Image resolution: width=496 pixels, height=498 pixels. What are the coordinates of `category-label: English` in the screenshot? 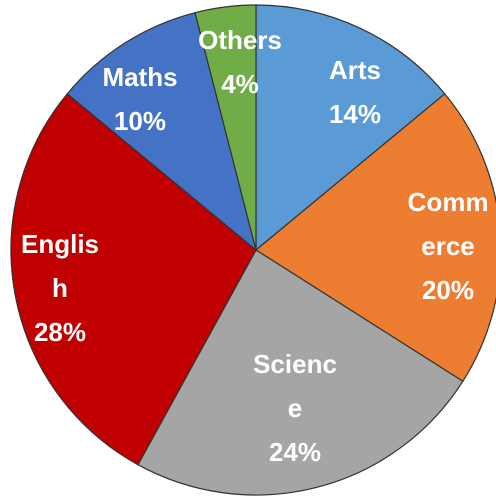 It's located at (59, 266).